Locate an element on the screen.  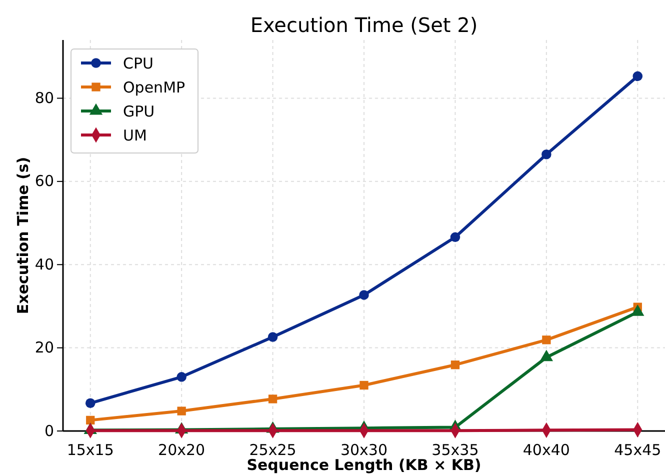
y-tick-label: 0 is located at coordinates (49, 431).